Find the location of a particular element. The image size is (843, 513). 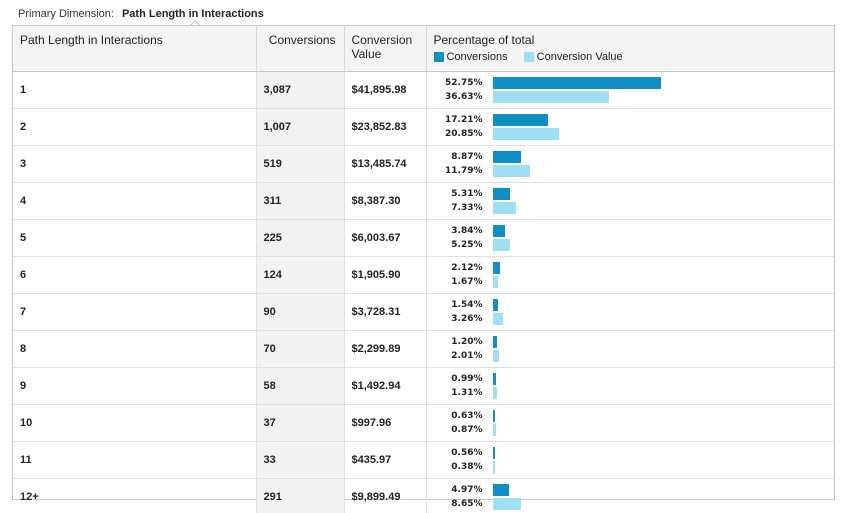

cell-conversion-value: $997.96 is located at coordinates (385, 423).